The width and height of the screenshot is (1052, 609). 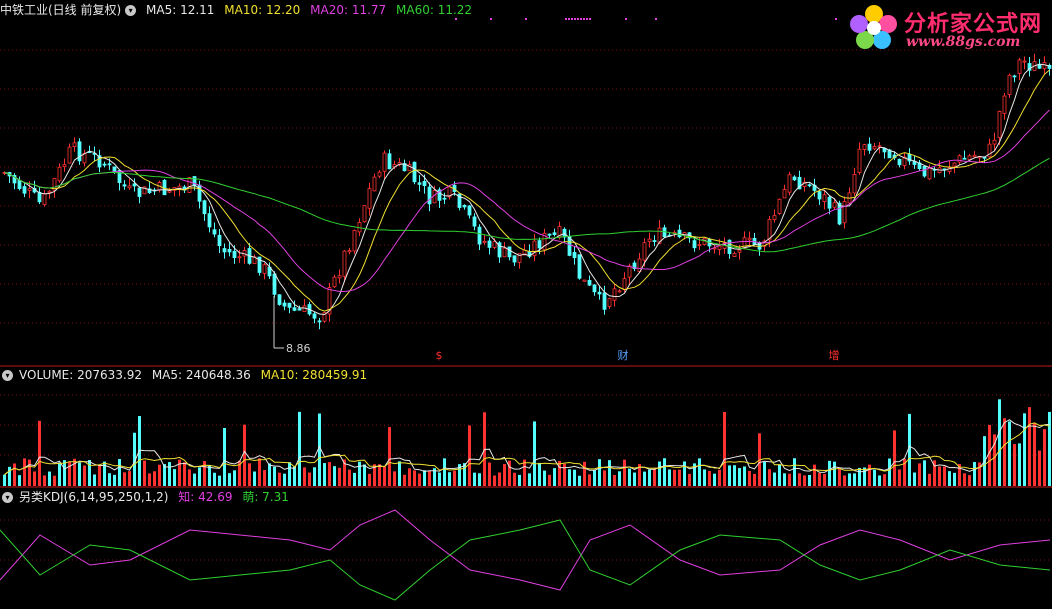 What do you see at coordinates (834, 355) in the screenshot?
I see `event-marker-increase: 增` at bounding box center [834, 355].